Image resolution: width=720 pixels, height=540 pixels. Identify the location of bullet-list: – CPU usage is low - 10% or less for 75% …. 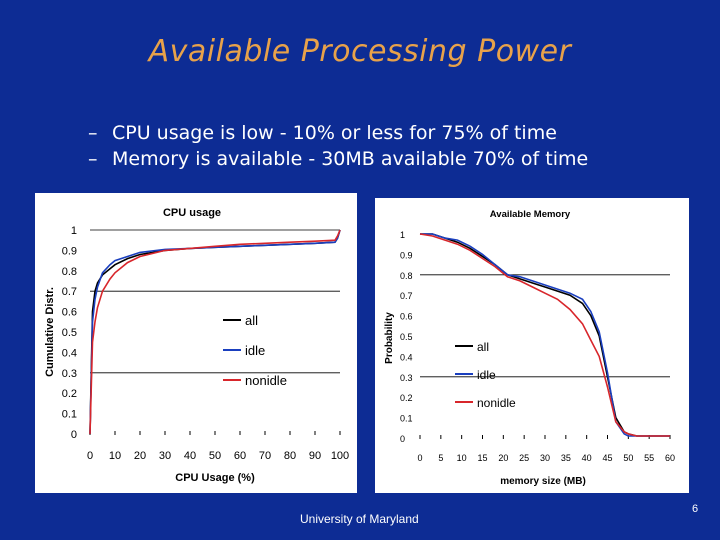
(338, 146).